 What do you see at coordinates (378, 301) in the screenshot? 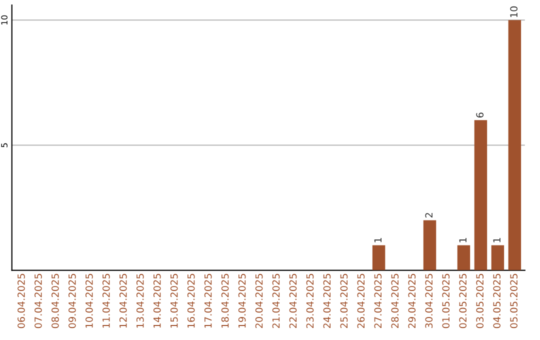
I see `x-tick-label: 27.04.2025` at bounding box center [378, 301].